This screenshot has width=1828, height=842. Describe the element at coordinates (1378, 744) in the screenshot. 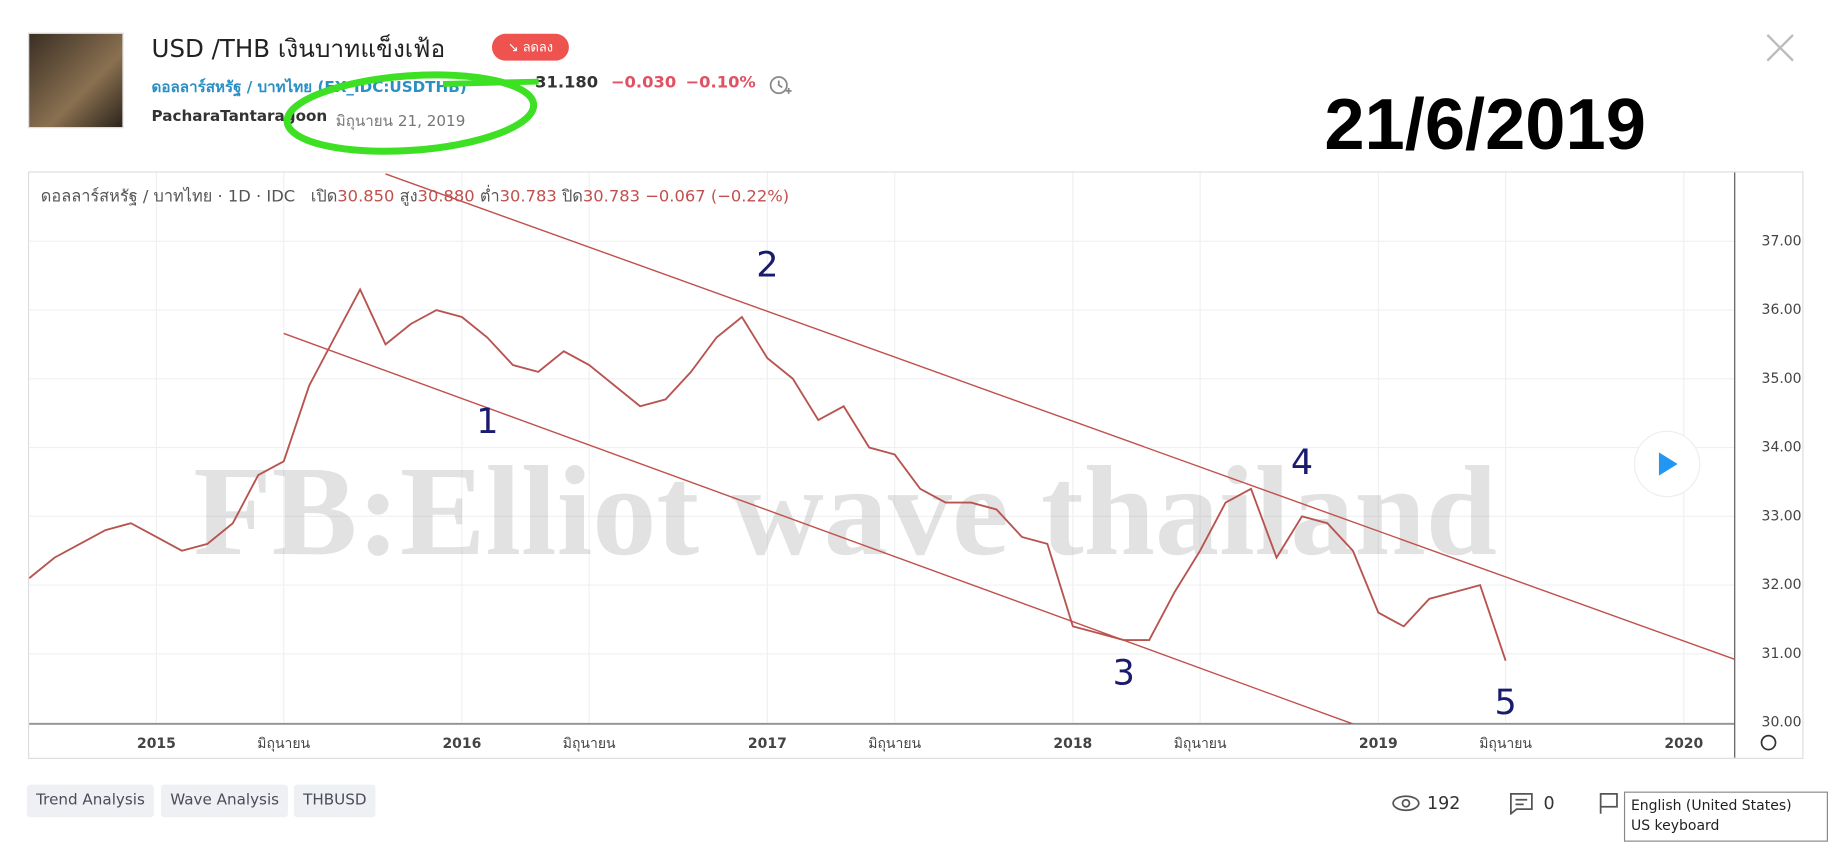

I see `x-tick-label: 2019` at that location.